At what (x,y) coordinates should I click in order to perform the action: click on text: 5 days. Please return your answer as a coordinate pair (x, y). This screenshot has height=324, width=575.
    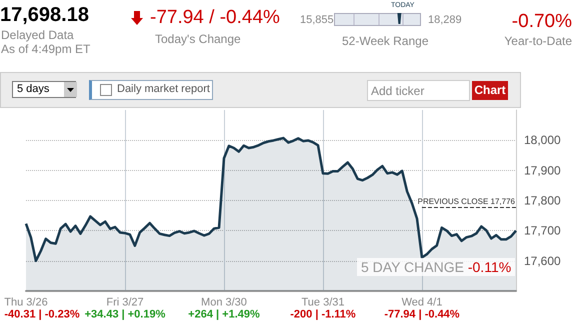
    Looking at the image, I should click on (44, 89).